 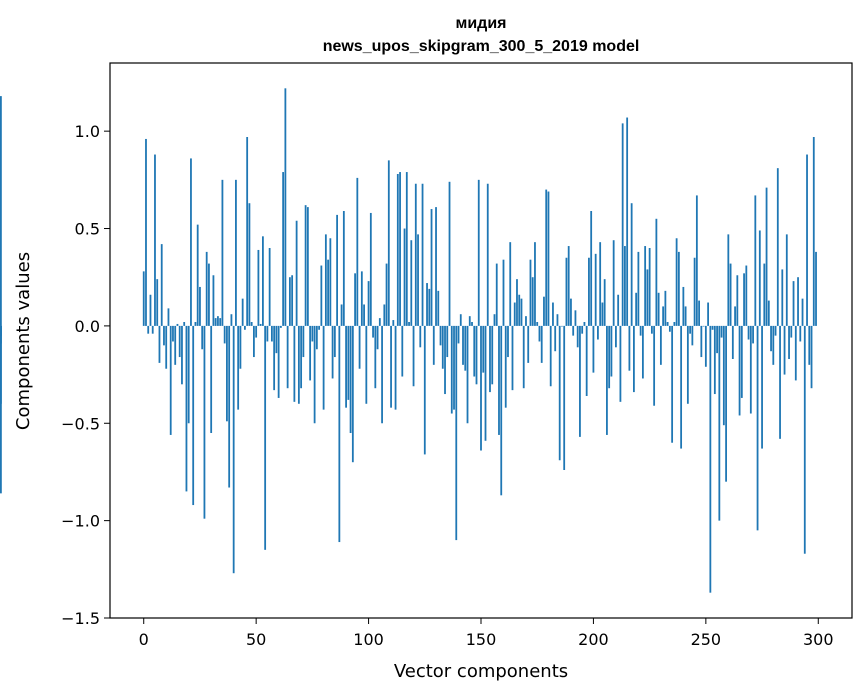 What do you see at coordinates (593, 639) in the screenshot?
I see `x-tick-label: 200` at bounding box center [593, 639].